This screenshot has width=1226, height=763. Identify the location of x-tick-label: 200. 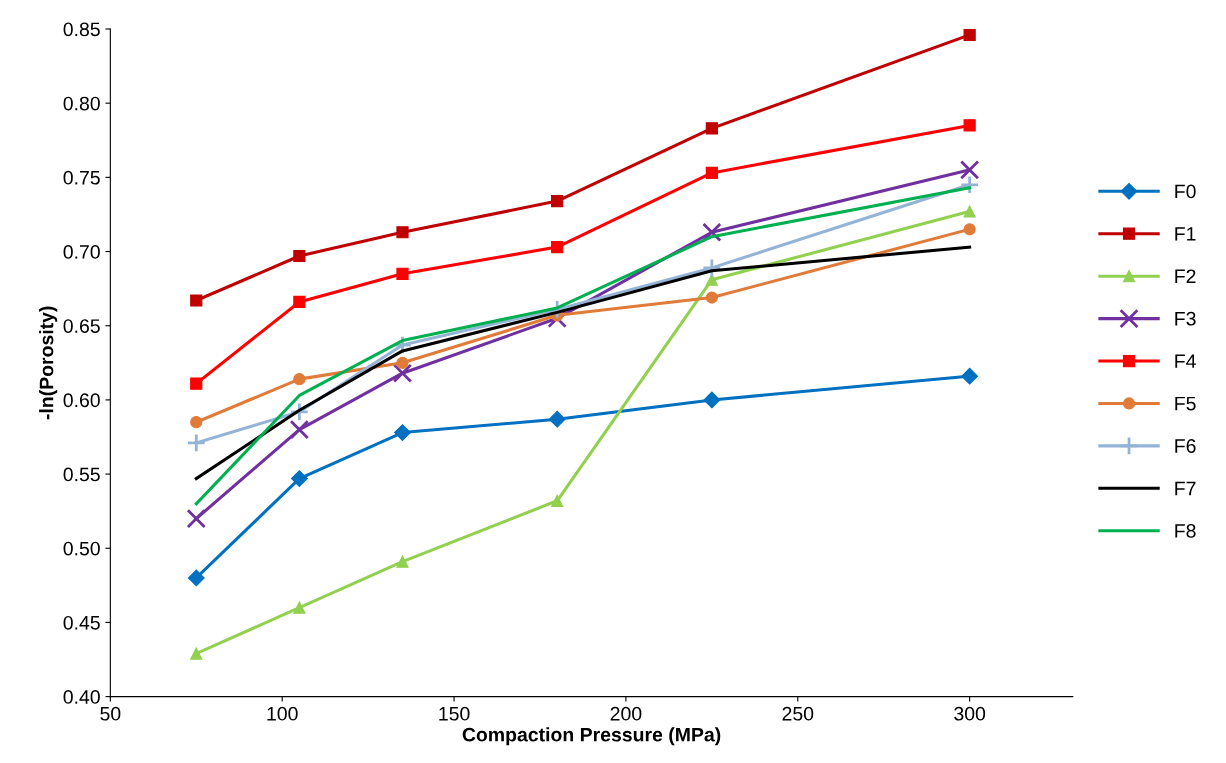
(626, 713).